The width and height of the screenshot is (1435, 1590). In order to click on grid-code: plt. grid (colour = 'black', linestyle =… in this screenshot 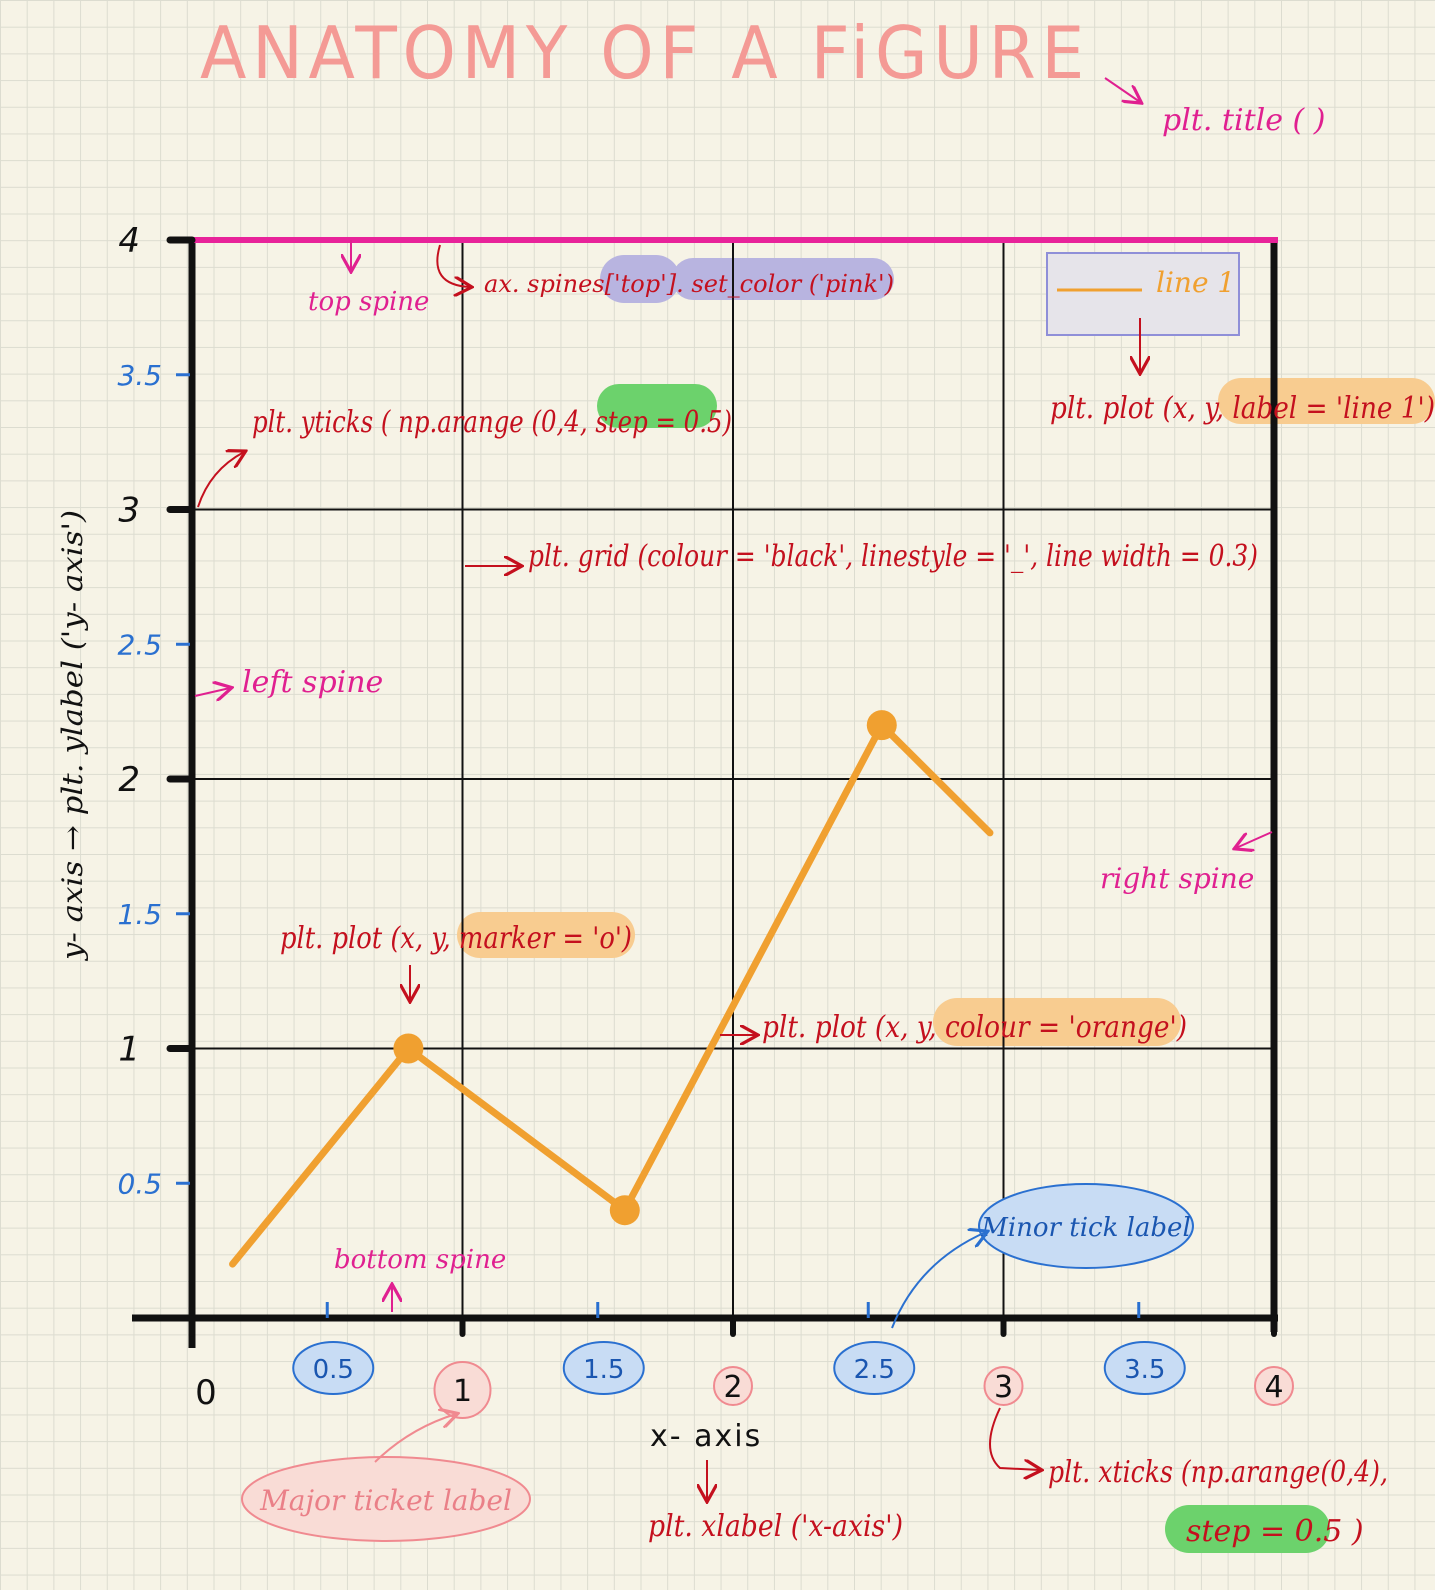, I will do `click(893, 556)`.